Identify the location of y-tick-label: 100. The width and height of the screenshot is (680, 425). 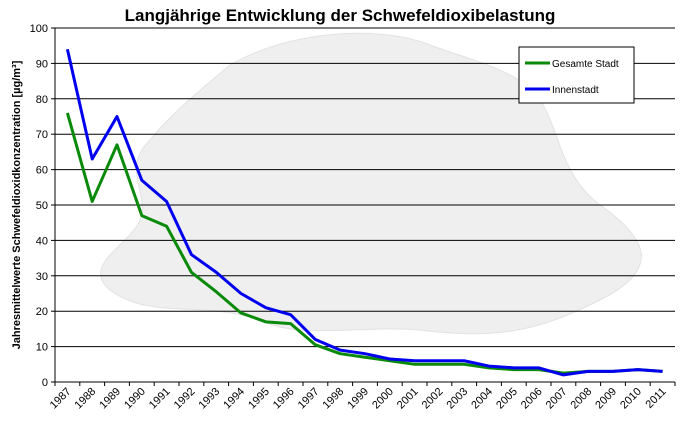
(39, 29).